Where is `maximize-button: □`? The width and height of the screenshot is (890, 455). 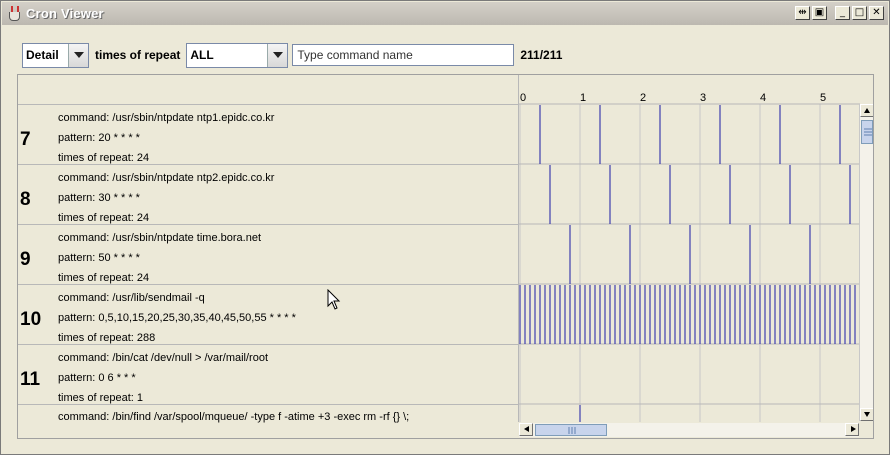 maximize-button: □ is located at coordinates (859, 13).